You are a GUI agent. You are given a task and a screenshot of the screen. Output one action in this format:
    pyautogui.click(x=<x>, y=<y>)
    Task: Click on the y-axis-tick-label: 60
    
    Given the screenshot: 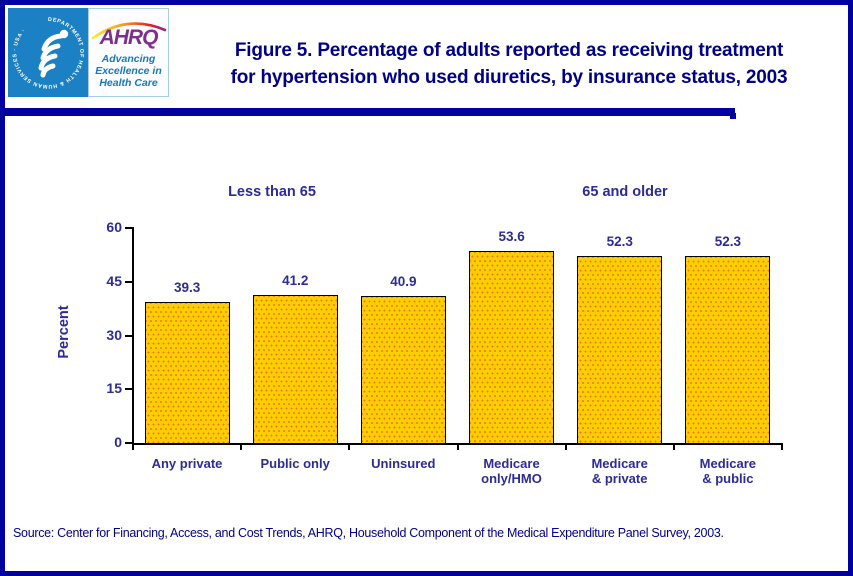 What is the action you would take?
    pyautogui.click(x=114, y=227)
    